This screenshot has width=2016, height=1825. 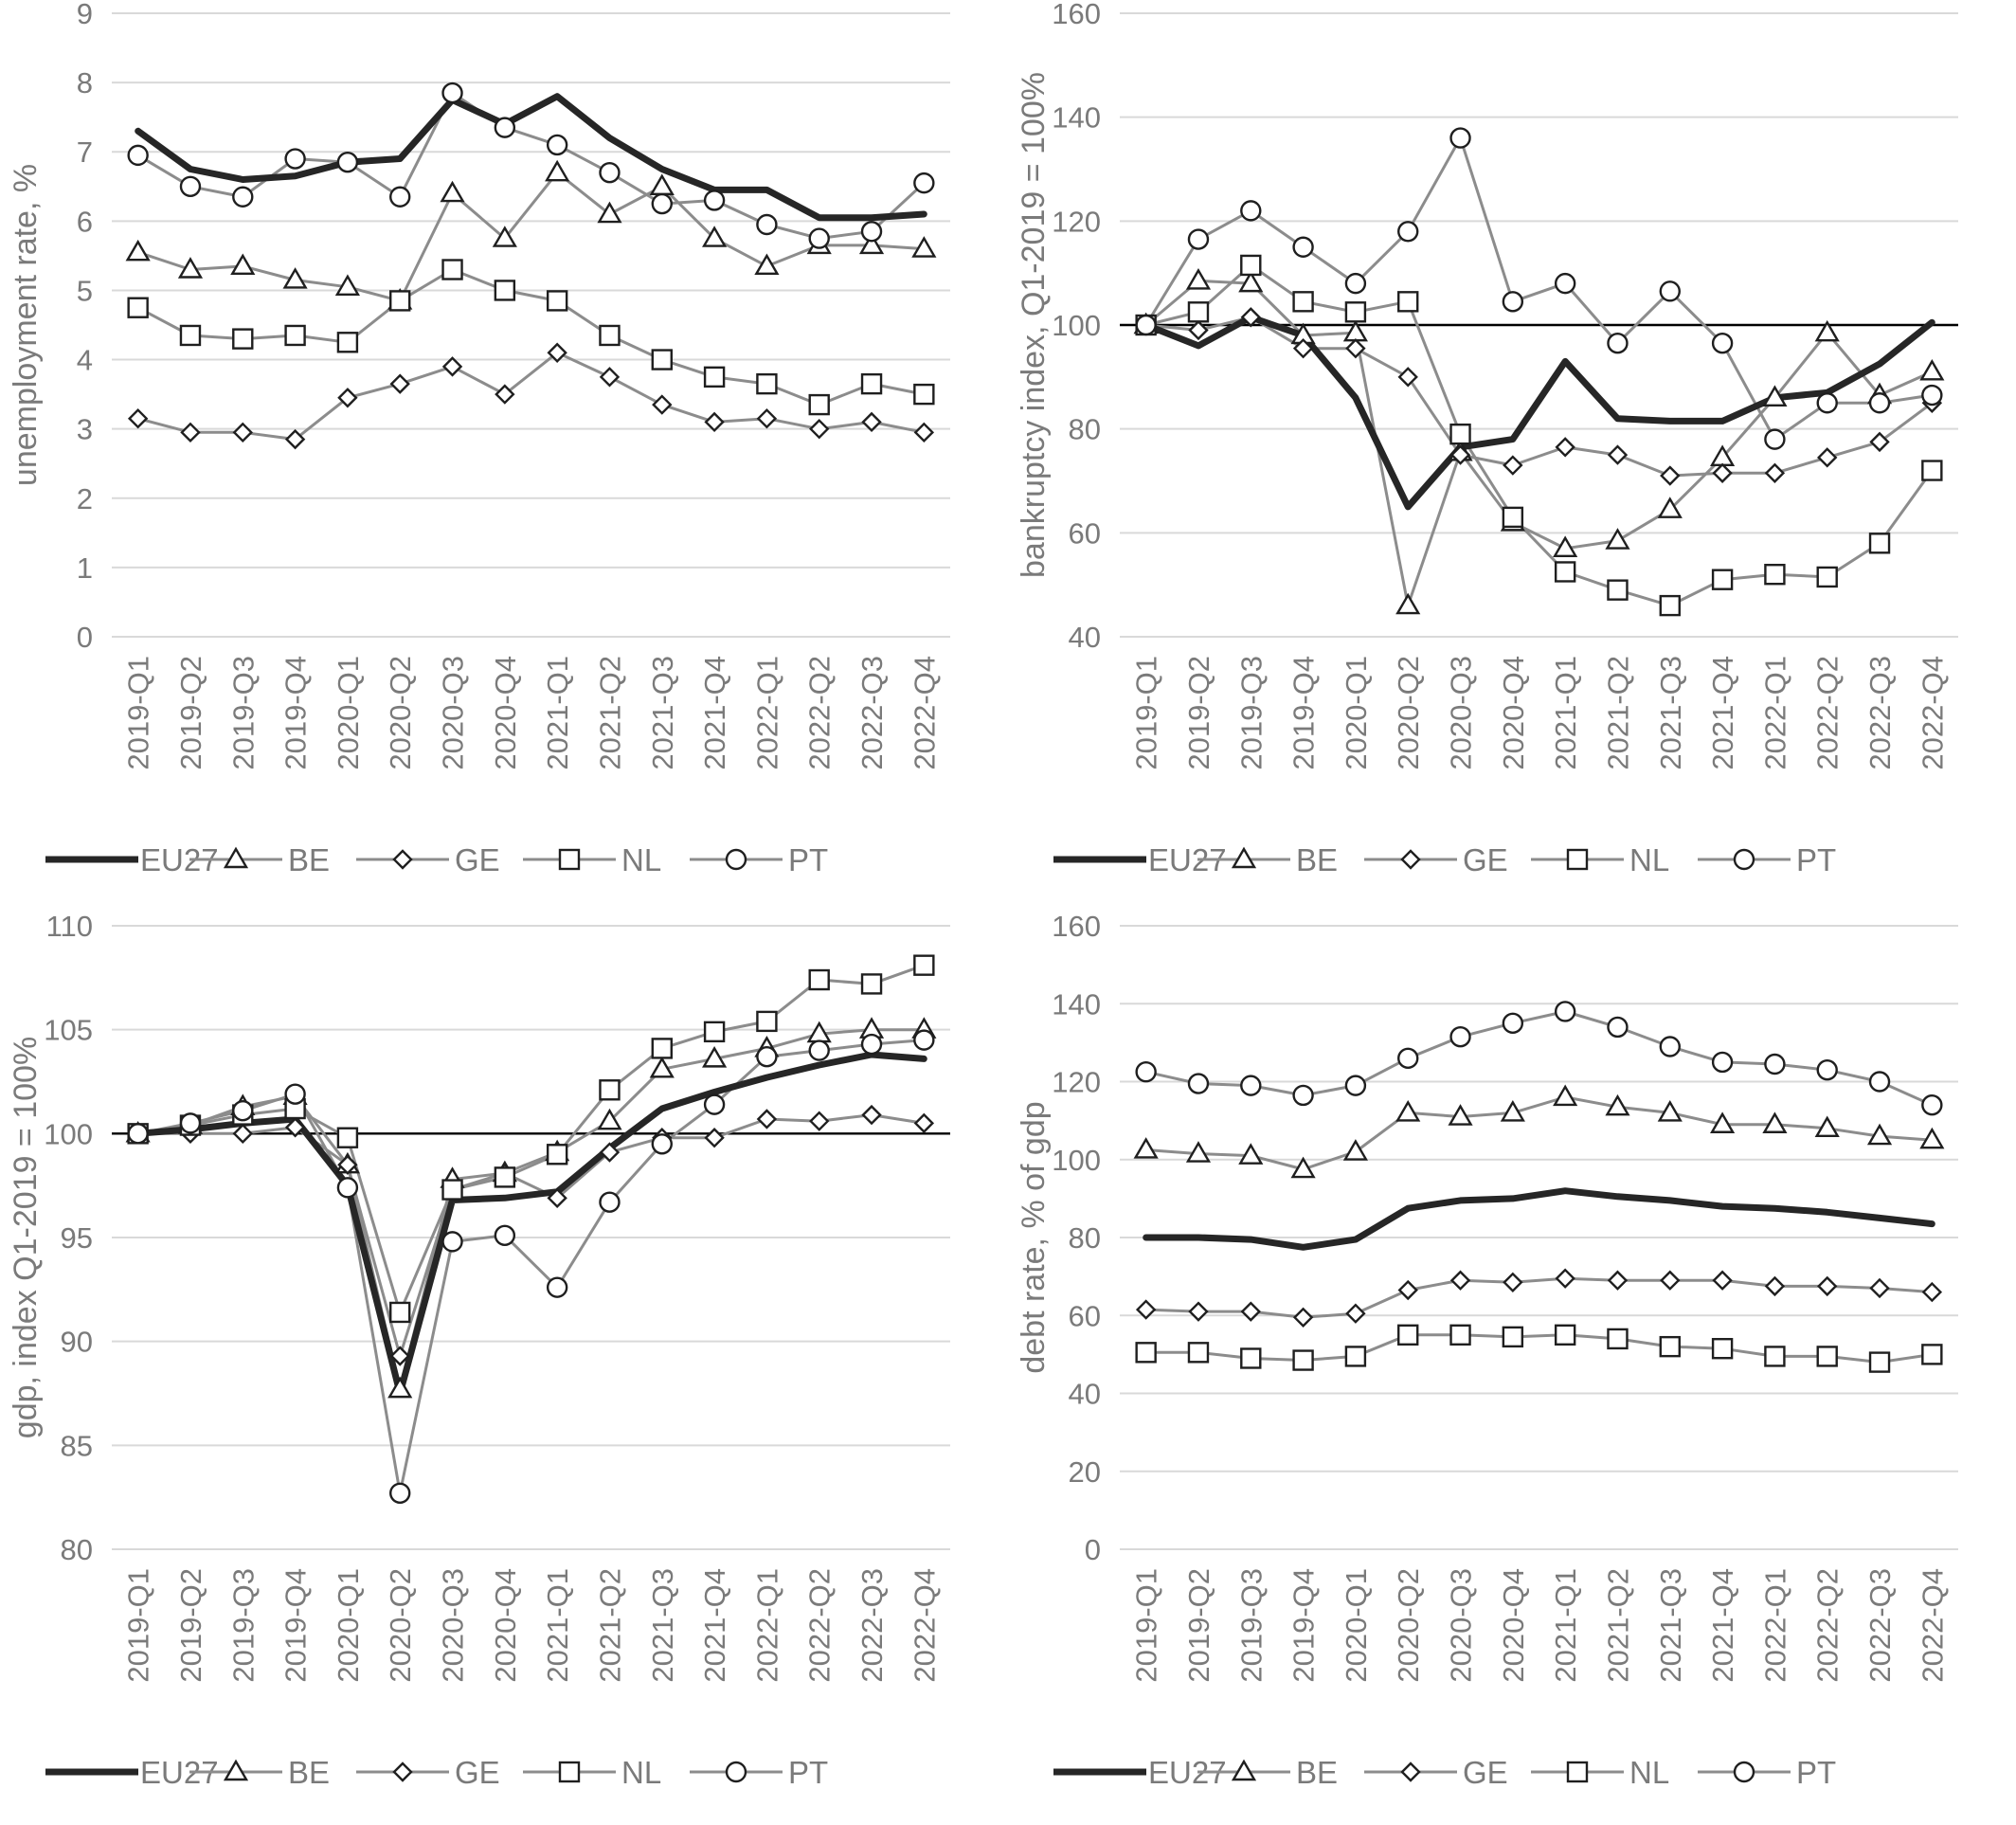 I want to click on bankruptcy-x-tick-label: 2019-Q4, so click(x=1304, y=713).